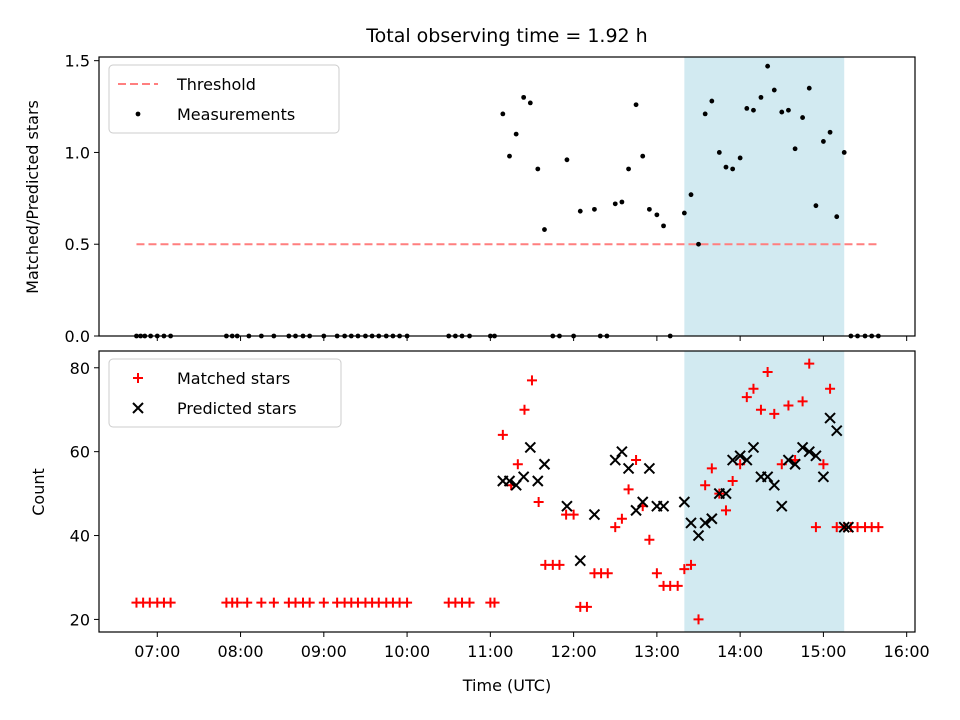 This screenshot has width=960, height=720. Describe the element at coordinates (506, 36) in the screenshot. I see `chart-title: Total observing time = 1.92 h` at that location.